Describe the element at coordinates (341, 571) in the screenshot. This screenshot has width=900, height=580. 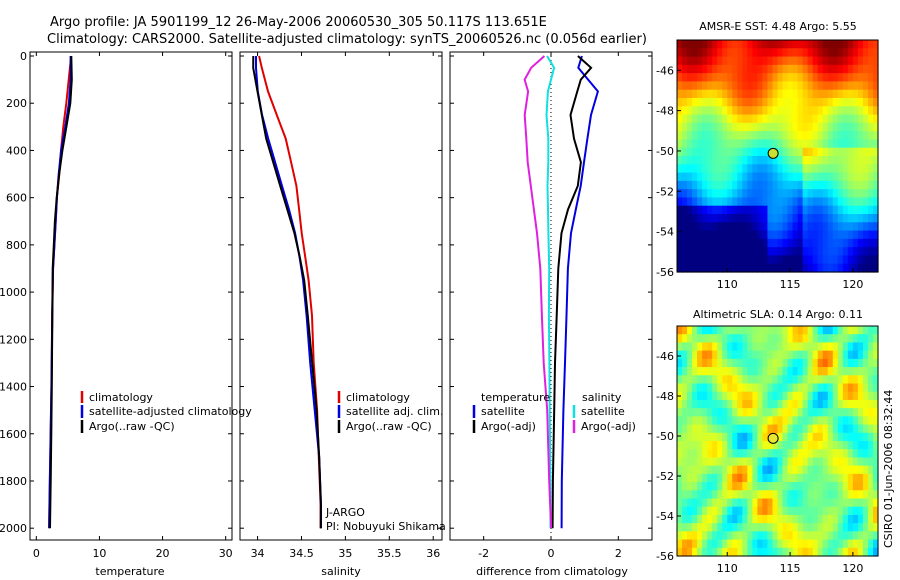
I see `salinity-xlabel: salinity` at that location.